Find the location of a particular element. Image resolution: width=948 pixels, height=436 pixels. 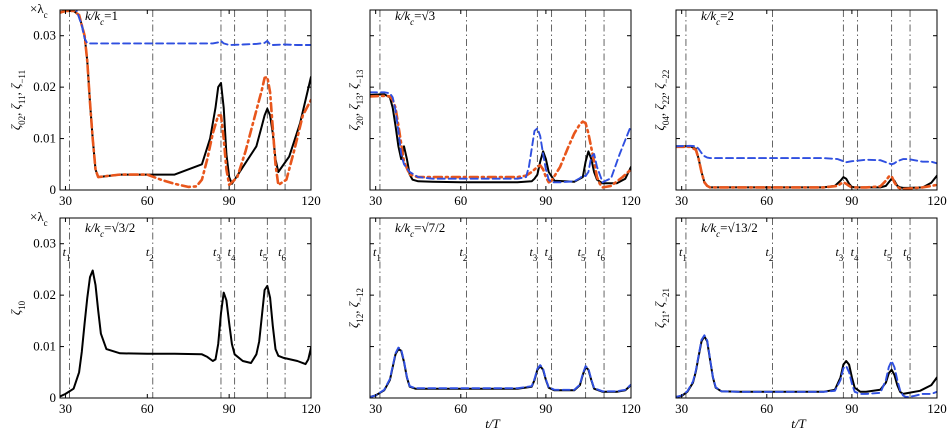

wavenumber-annotation: k/kc=√3 is located at coordinates (415, 17).